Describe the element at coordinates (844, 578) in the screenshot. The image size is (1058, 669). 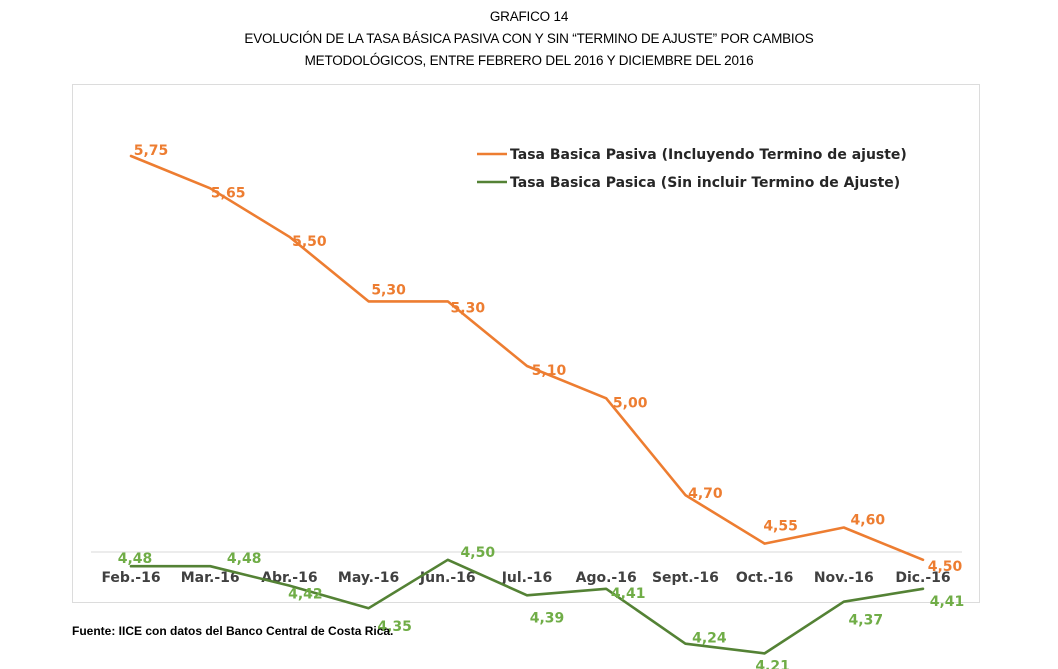
I see `x-tick-label: Nov.-16` at that location.